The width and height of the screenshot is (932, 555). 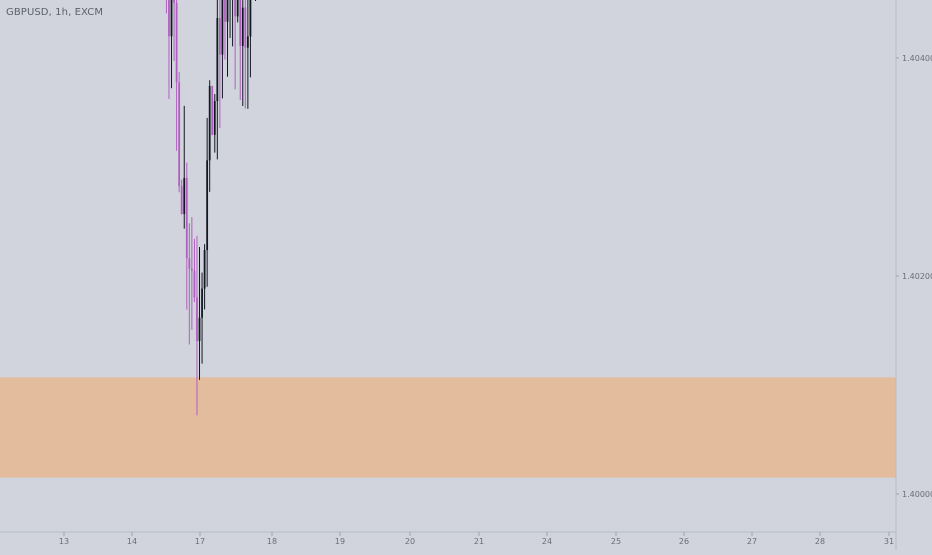 What do you see at coordinates (752, 541) in the screenshot?
I see `x-tick-label: 27` at bounding box center [752, 541].